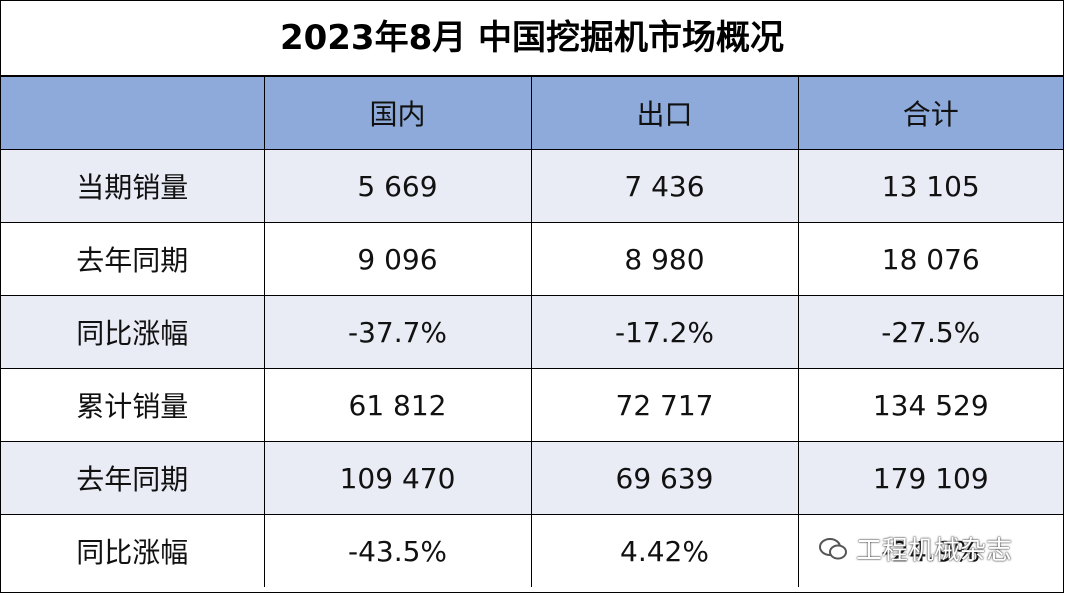 The width and height of the screenshot is (1066, 595). Describe the element at coordinates (397, 186) in the screenshot. I see `cell: 5 669` at that location.